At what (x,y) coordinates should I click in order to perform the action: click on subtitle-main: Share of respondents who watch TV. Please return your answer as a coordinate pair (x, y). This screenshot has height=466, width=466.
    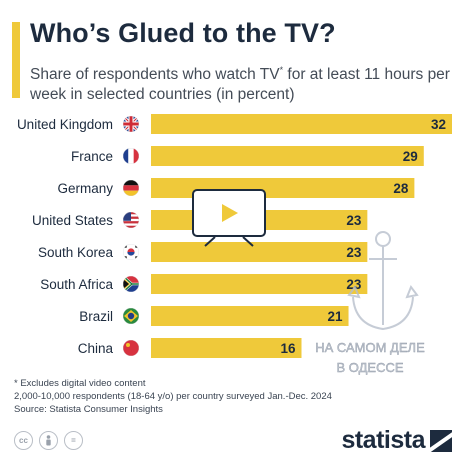
    Looking at the image, I should click on (155, 75).